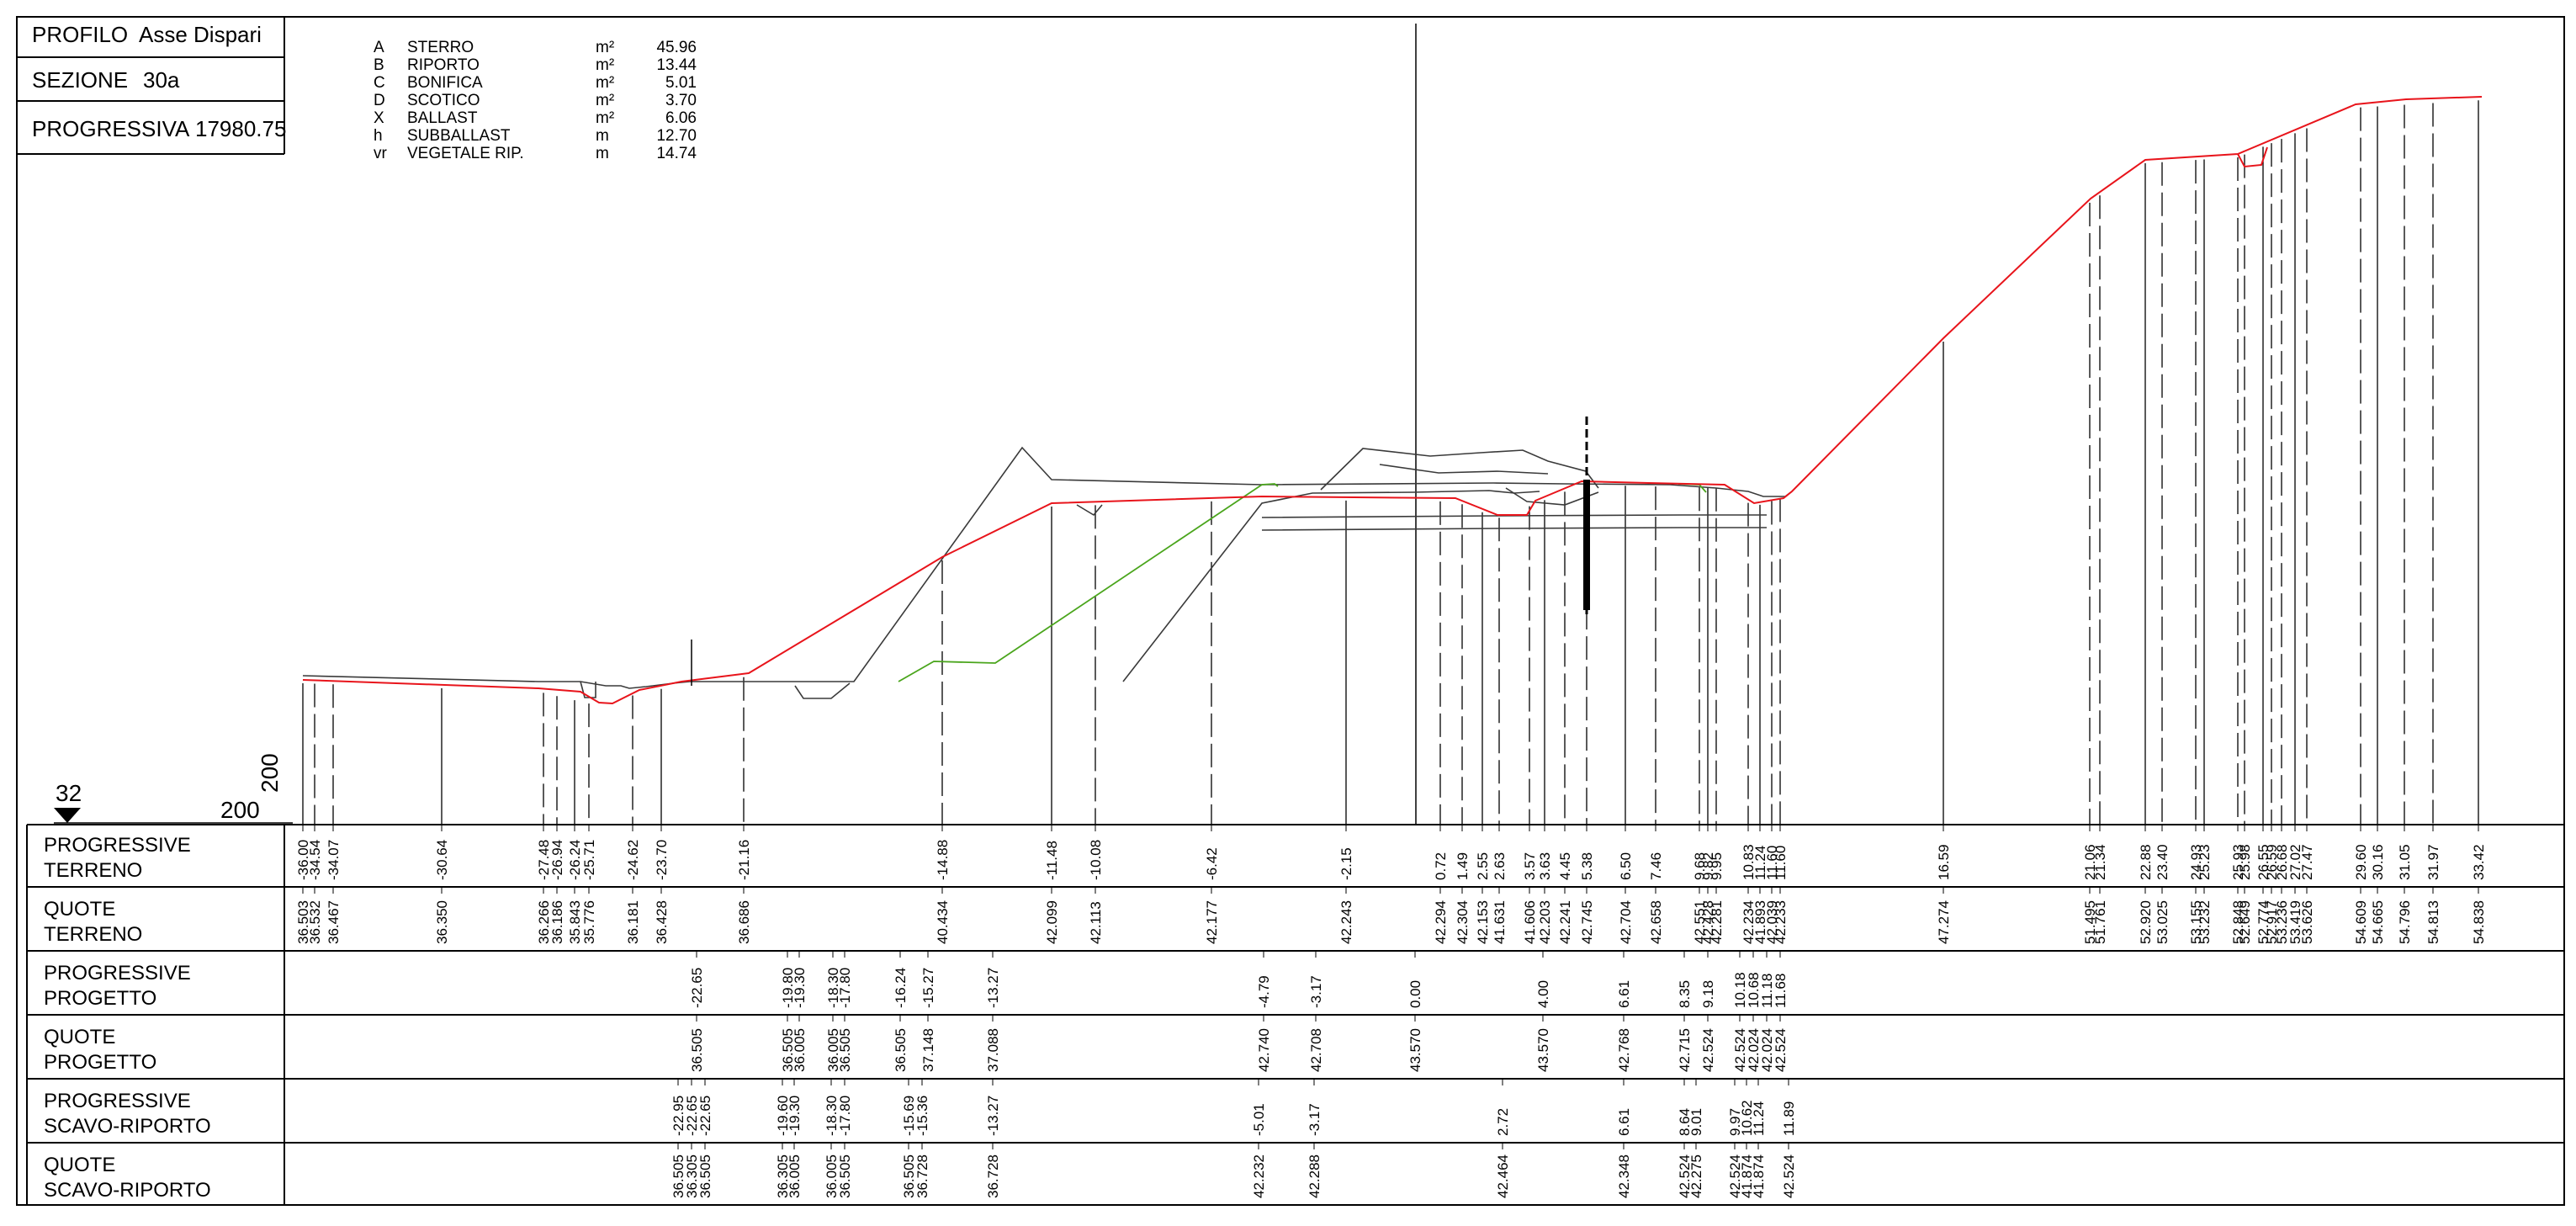 The image size is (2576, 1226). What do you see at coordinates (1314, 1176) in the screenshot?
I see `scavo-quota-value: 42.288` at bounding box center [1314, 1176].